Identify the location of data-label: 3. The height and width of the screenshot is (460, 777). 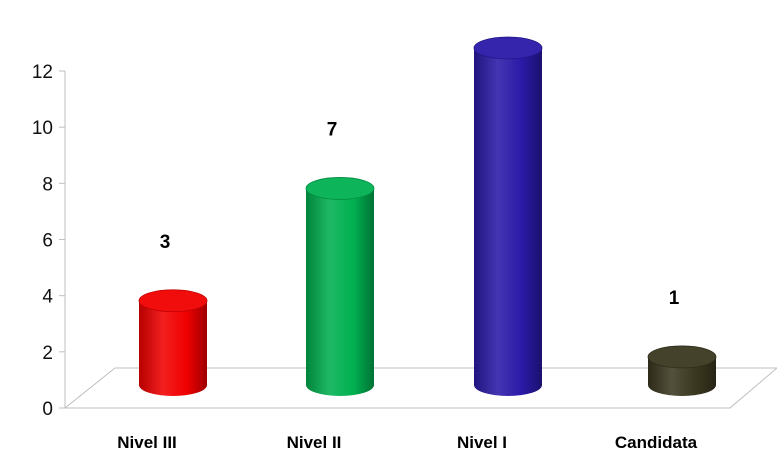
(165, 242).